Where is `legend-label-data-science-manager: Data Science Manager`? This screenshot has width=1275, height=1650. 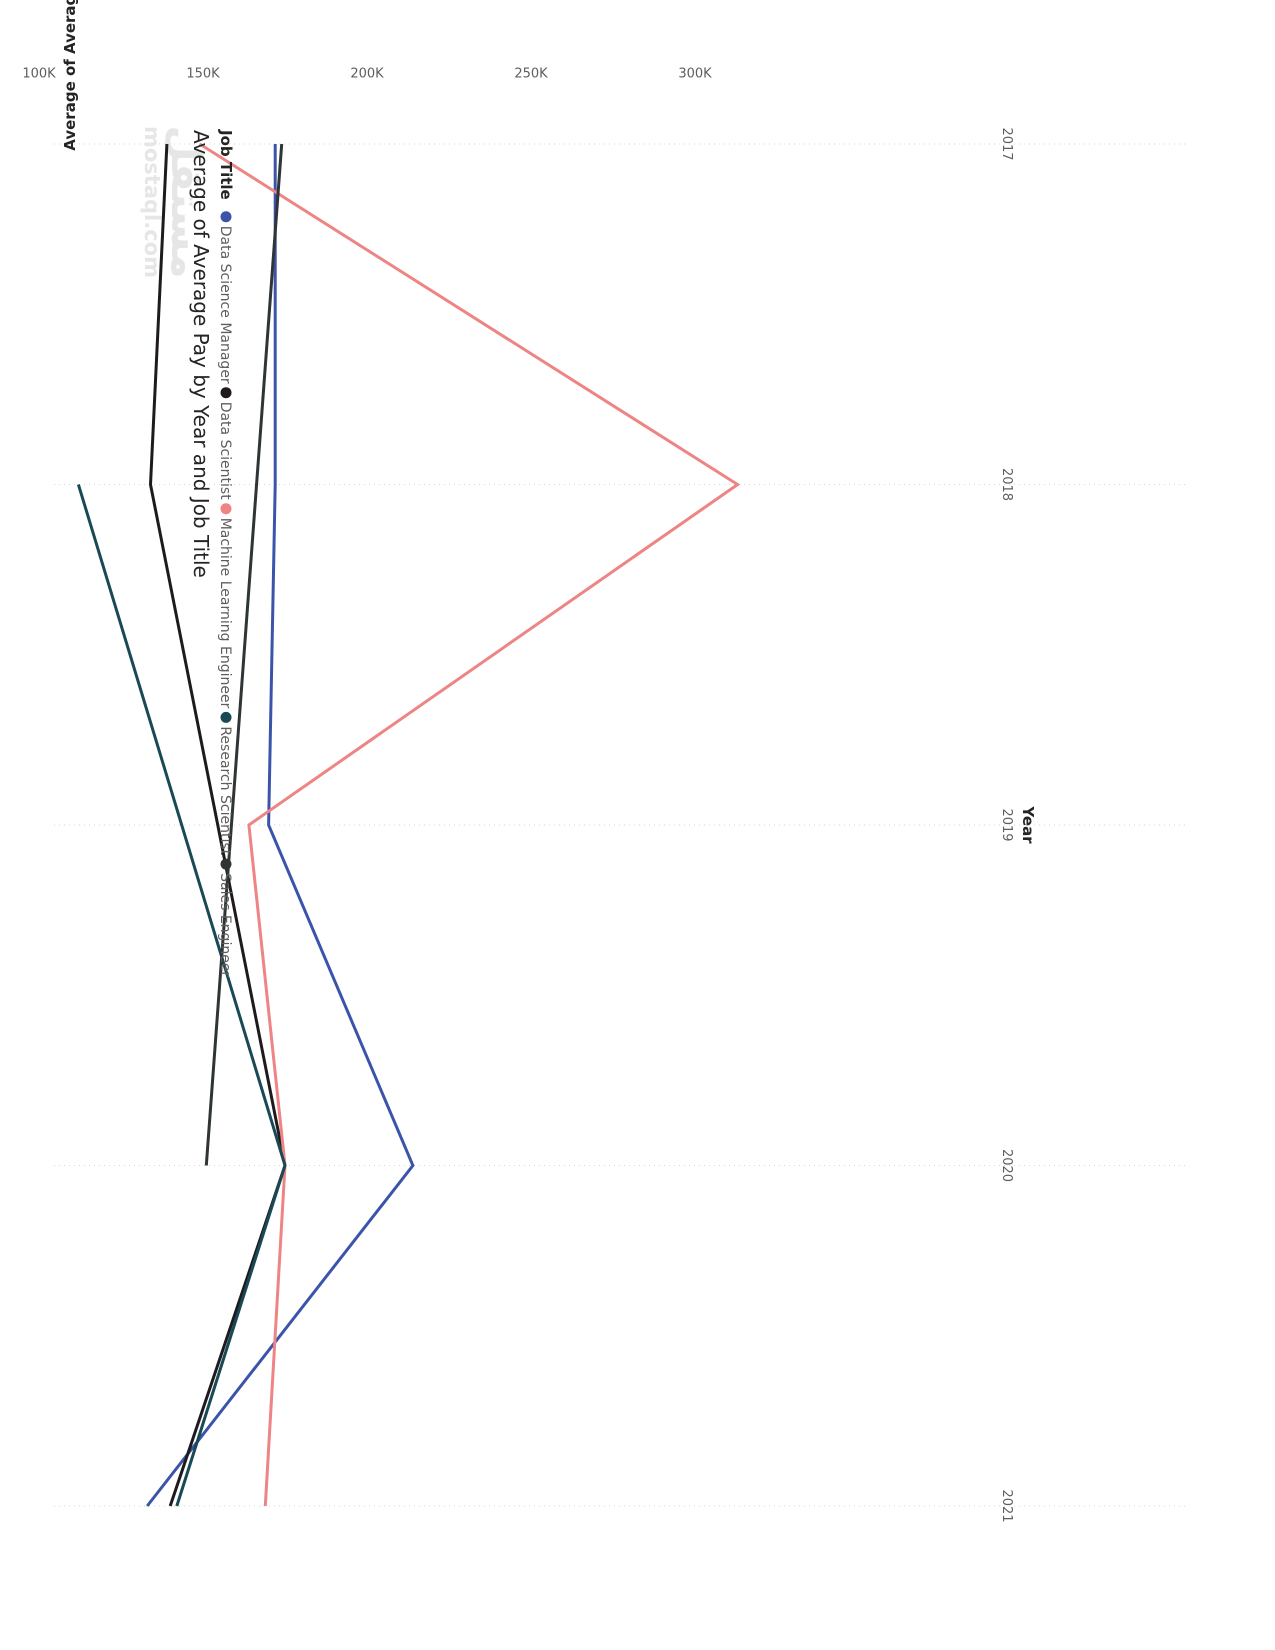
legend-label-data-science-manager: Data Science Manager is located at coordinates (225, 305).